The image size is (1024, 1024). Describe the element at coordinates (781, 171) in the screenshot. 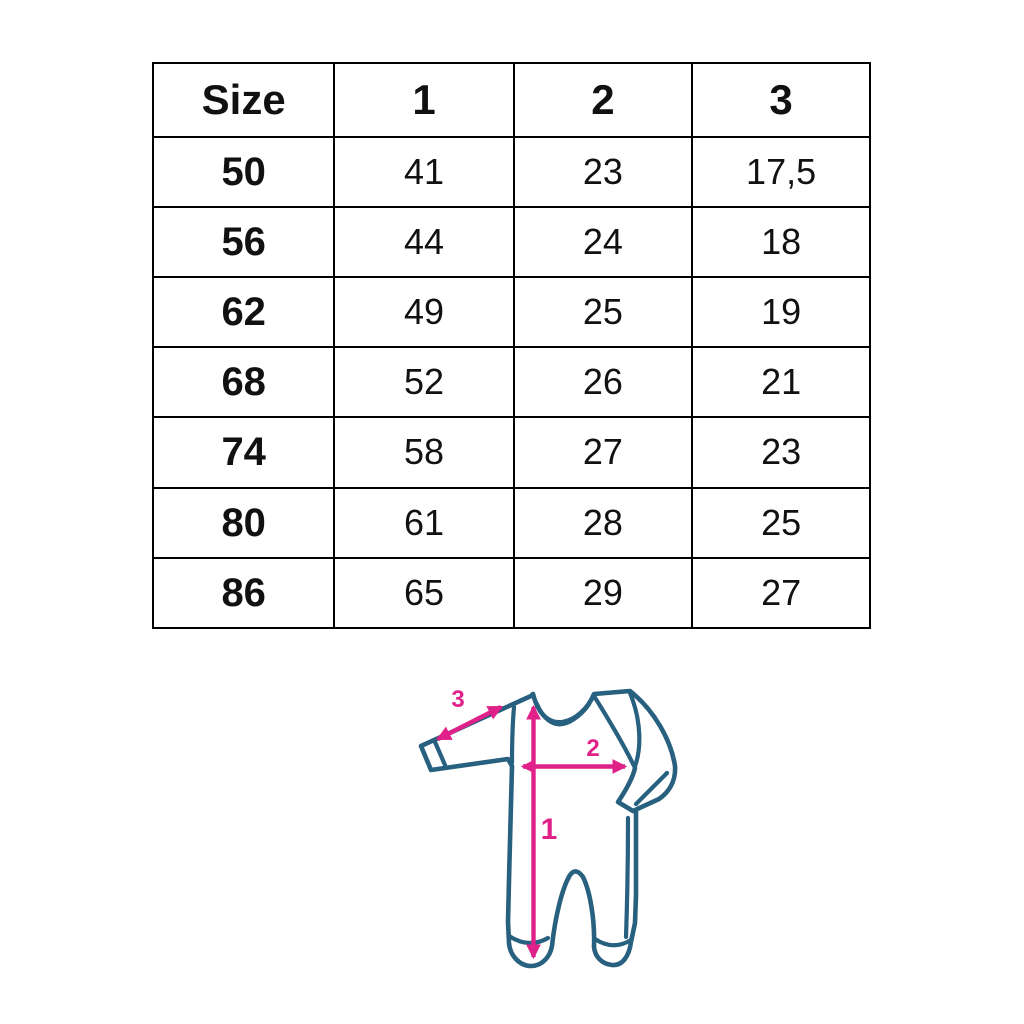

I see `value-cell: 17,5` at that location.